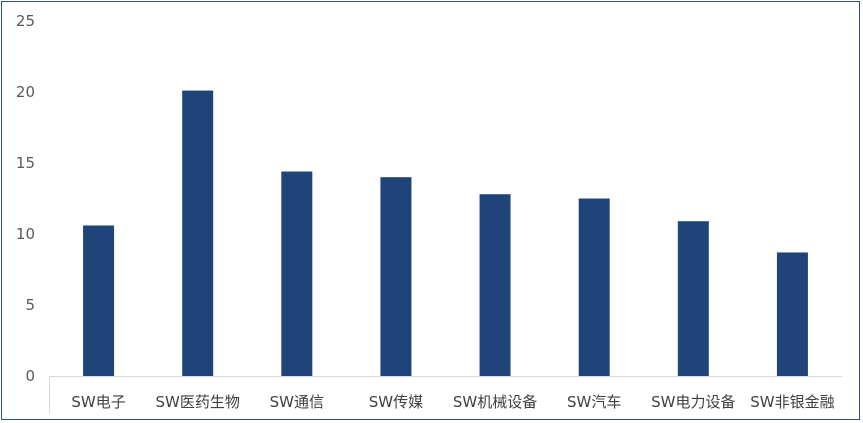 This screenshot has height=423, width=863. I want to click on y-tick-label: 25, so click(25, 21).